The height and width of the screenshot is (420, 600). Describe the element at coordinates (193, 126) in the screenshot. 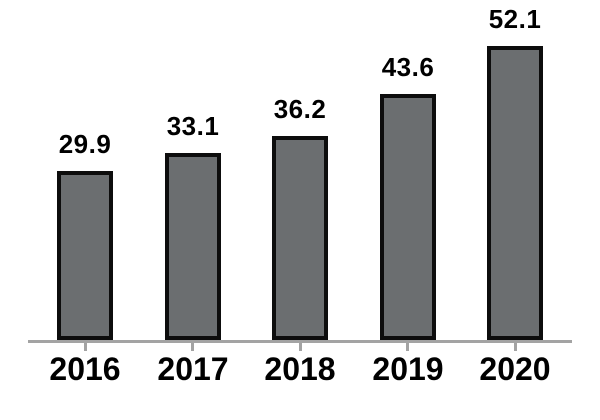

I see `bar-value-label: 33.1` at that location.